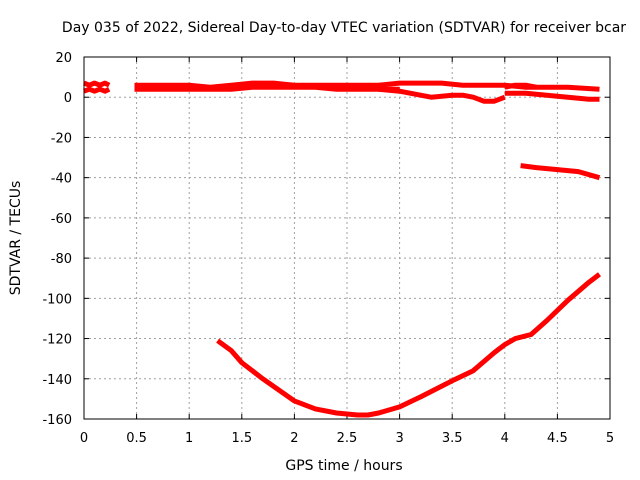  I want to click on x-tick-label: 1.5, so click(241, 438).